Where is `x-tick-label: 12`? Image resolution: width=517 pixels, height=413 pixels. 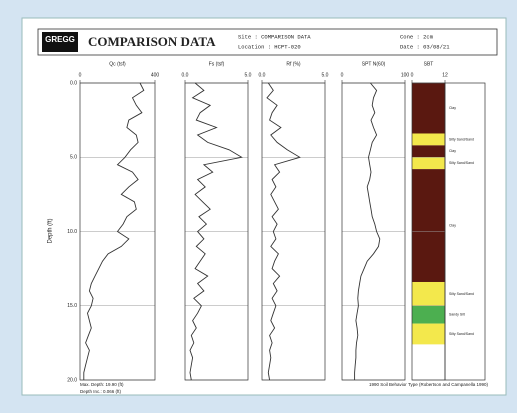 x-tick-label: 12 is located at coordinates (445, 75).